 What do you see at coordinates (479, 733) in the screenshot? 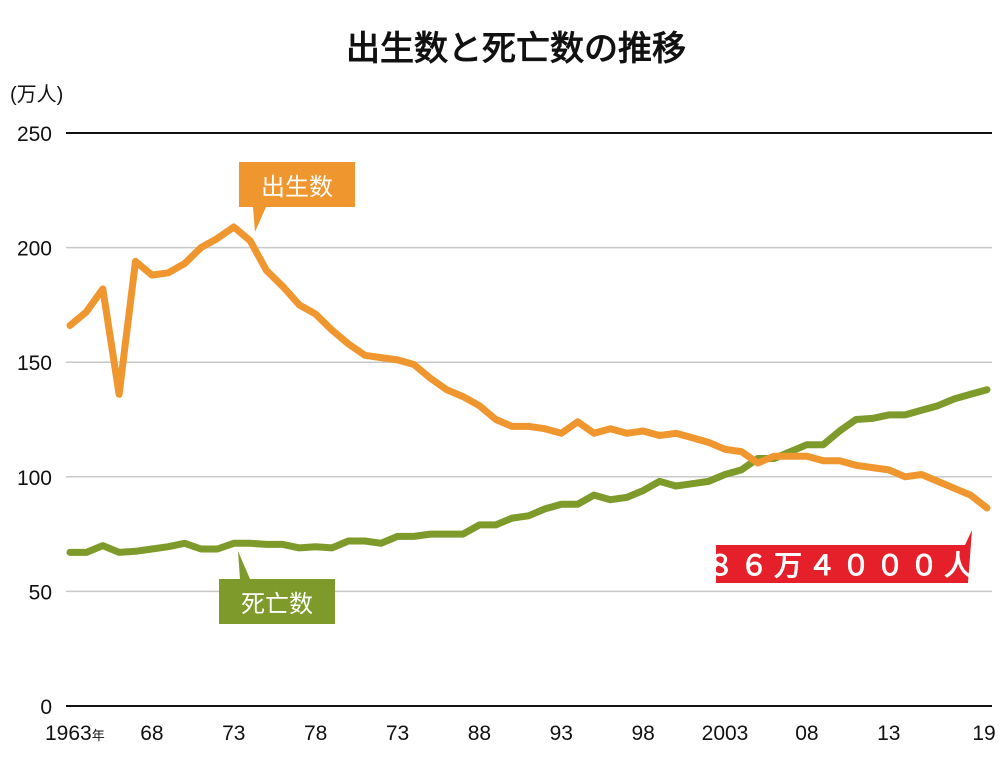
I see `x-tick-label: 88` at bounding box center [479, 733].